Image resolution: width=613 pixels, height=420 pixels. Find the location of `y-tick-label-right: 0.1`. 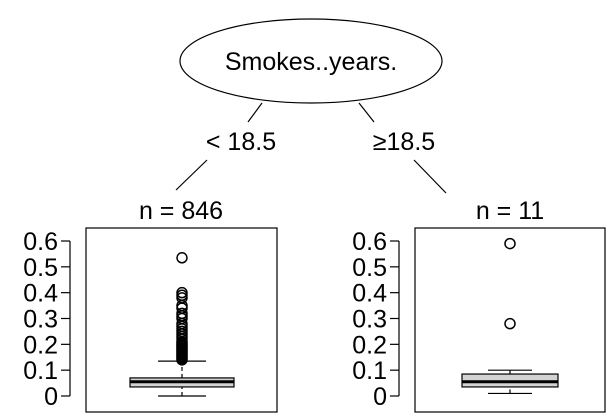

y-tick-label-right: 0.1 is located at coordinates (369, 371).